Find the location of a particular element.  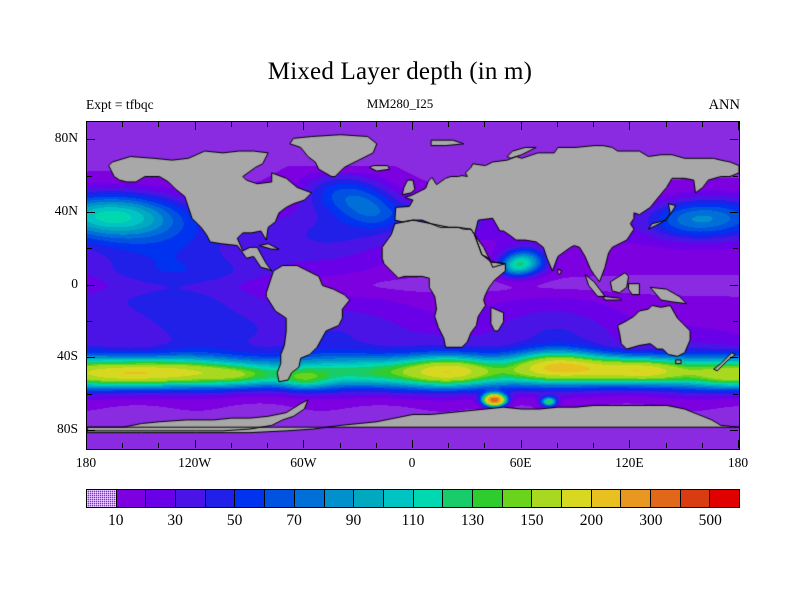

x-tick-label: 60E is located at coordinates (520, 462).